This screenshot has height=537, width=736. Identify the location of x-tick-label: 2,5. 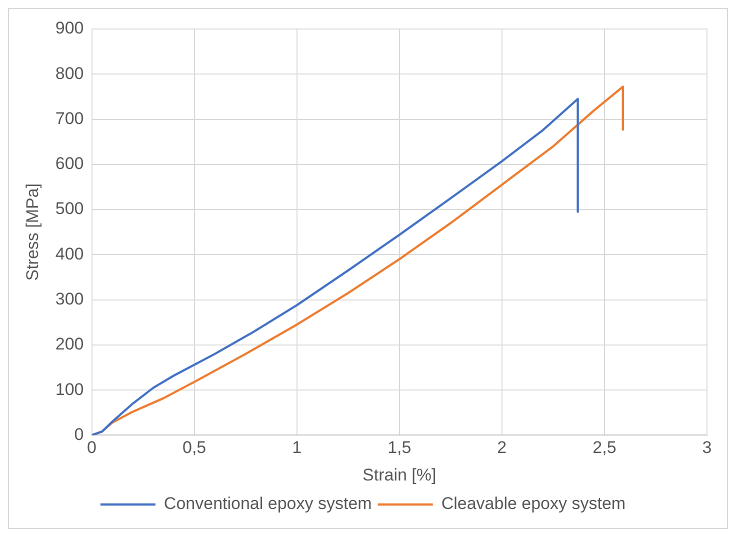
(604, 448).